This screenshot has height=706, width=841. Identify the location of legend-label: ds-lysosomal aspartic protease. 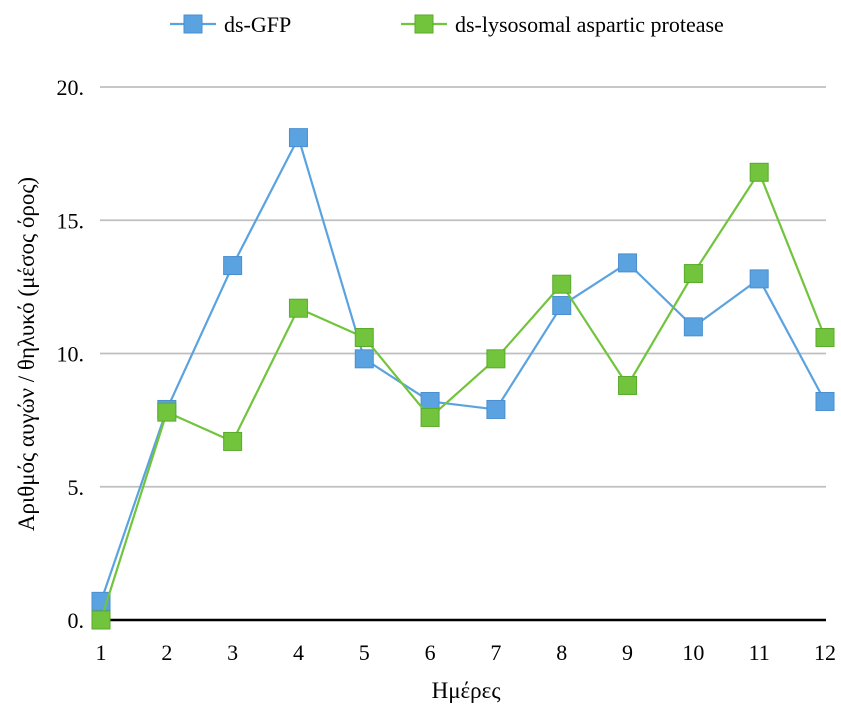
(589, 24).